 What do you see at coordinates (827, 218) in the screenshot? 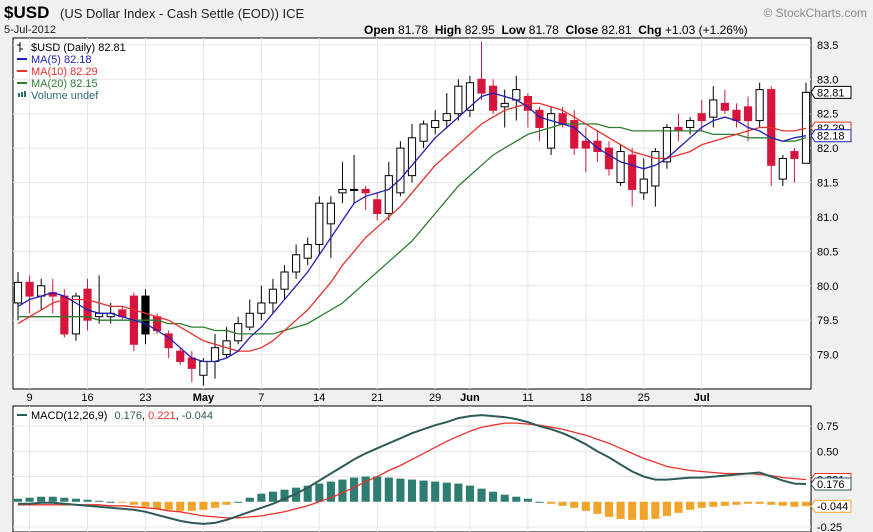
I see `price-y-tick-label: 81.0` at bounding box center [827, 218].